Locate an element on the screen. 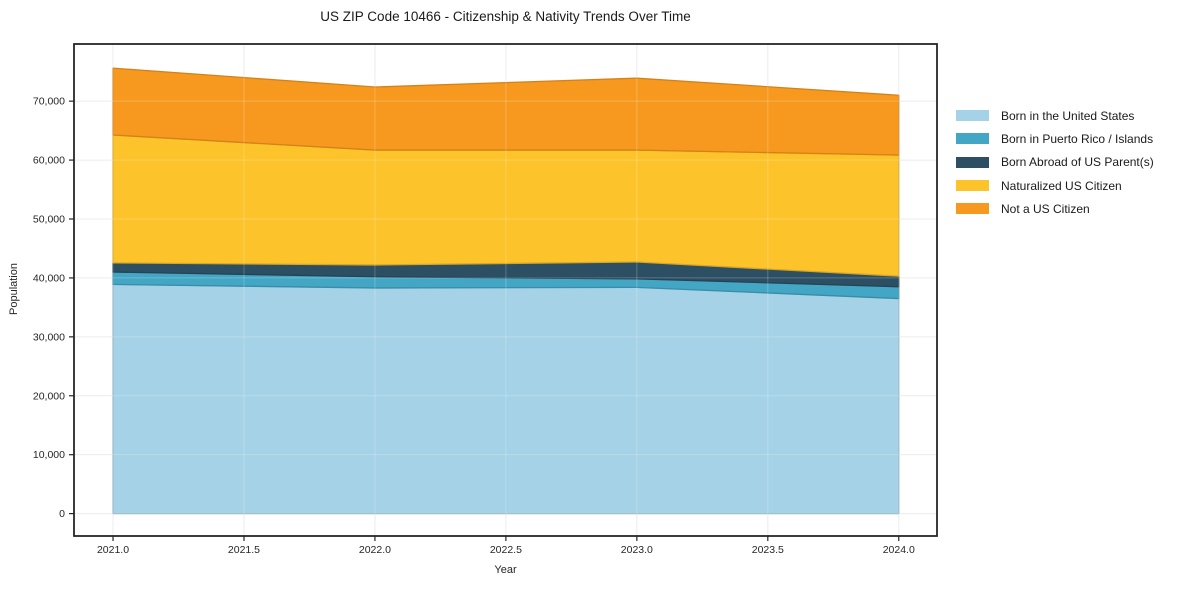 Image resolution: width=1189 pixels, height=590 pixels. legend-item: Not a US Citizen is located at coordinates (1055, 208).